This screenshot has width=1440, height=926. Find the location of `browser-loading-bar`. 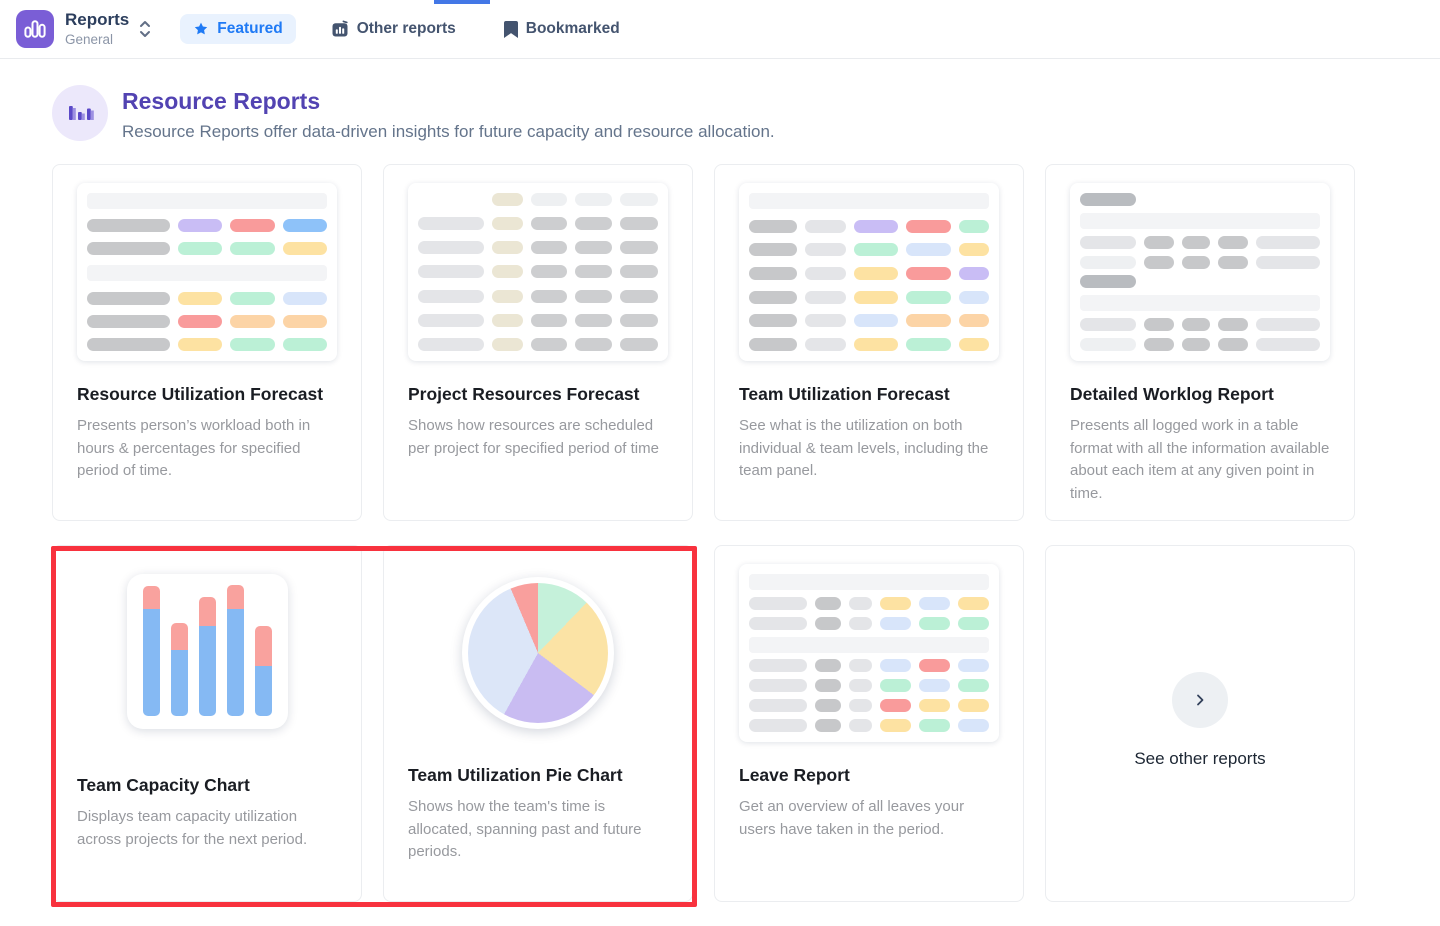

browser-loading-bar is located at coordinates (462, 2).